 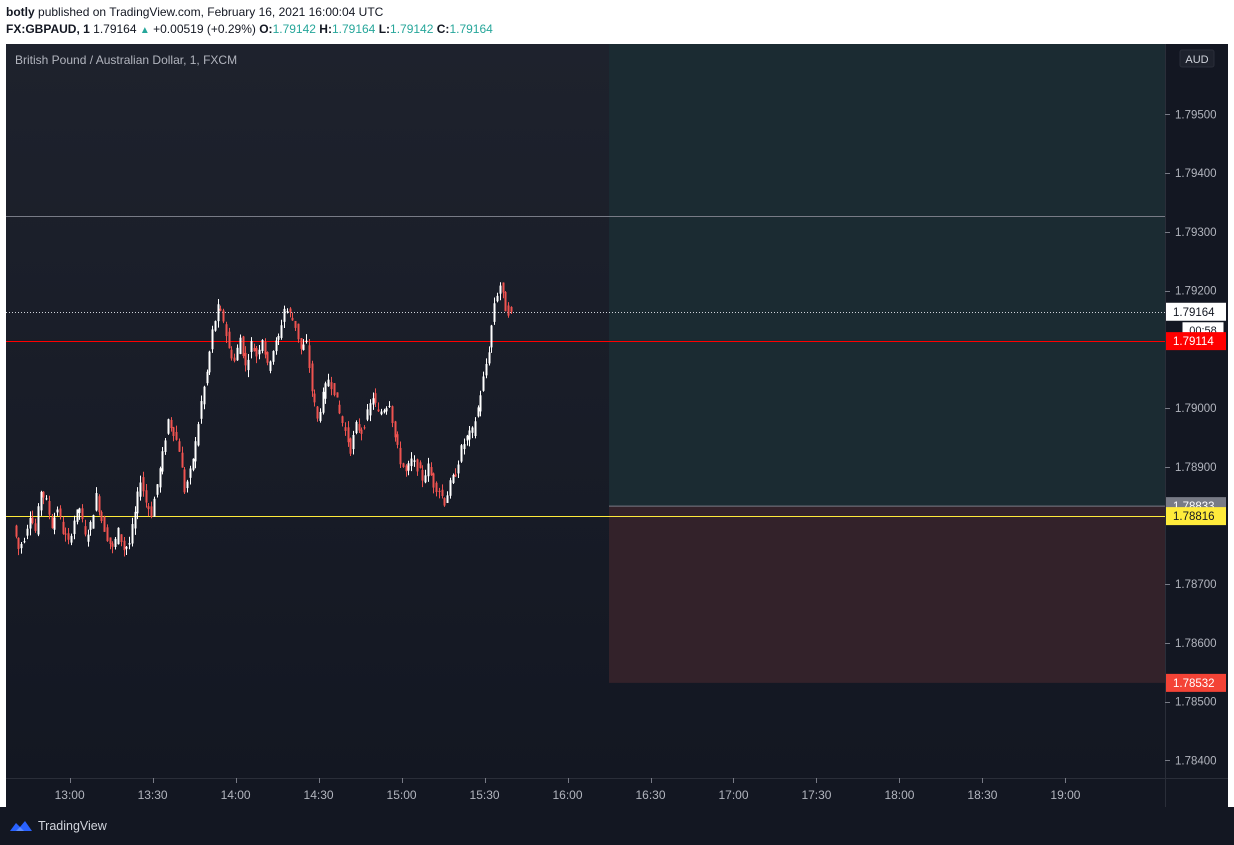 I want to click on publisher-name: botly, so click(x=20, y=12).